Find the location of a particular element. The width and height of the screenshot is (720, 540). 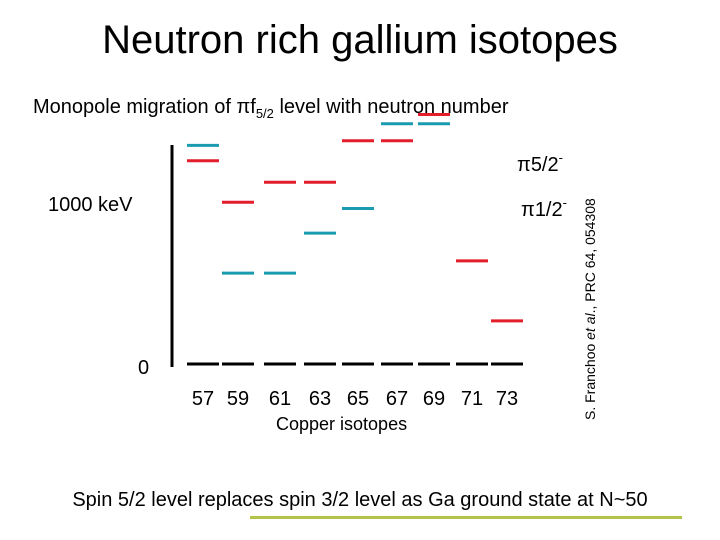

y-tick-label-0: 0 is located at coordinates (144, 368).